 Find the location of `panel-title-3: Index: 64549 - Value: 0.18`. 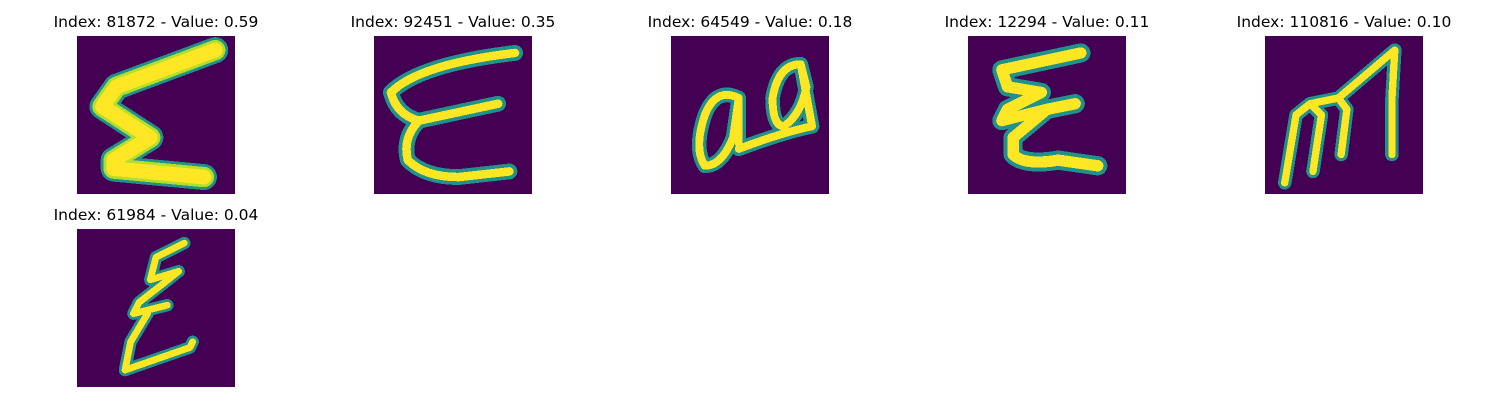

panel-title-3: Index: 64549 - Value: 0.18 is located at coordinates (750, 22).